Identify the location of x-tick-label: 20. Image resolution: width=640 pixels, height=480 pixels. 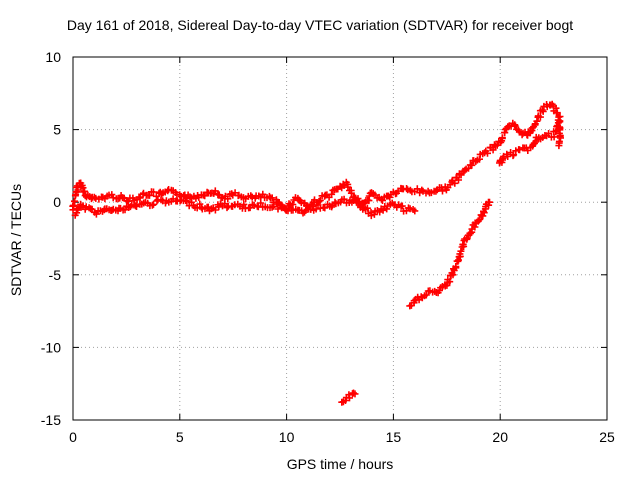
(500, 437).